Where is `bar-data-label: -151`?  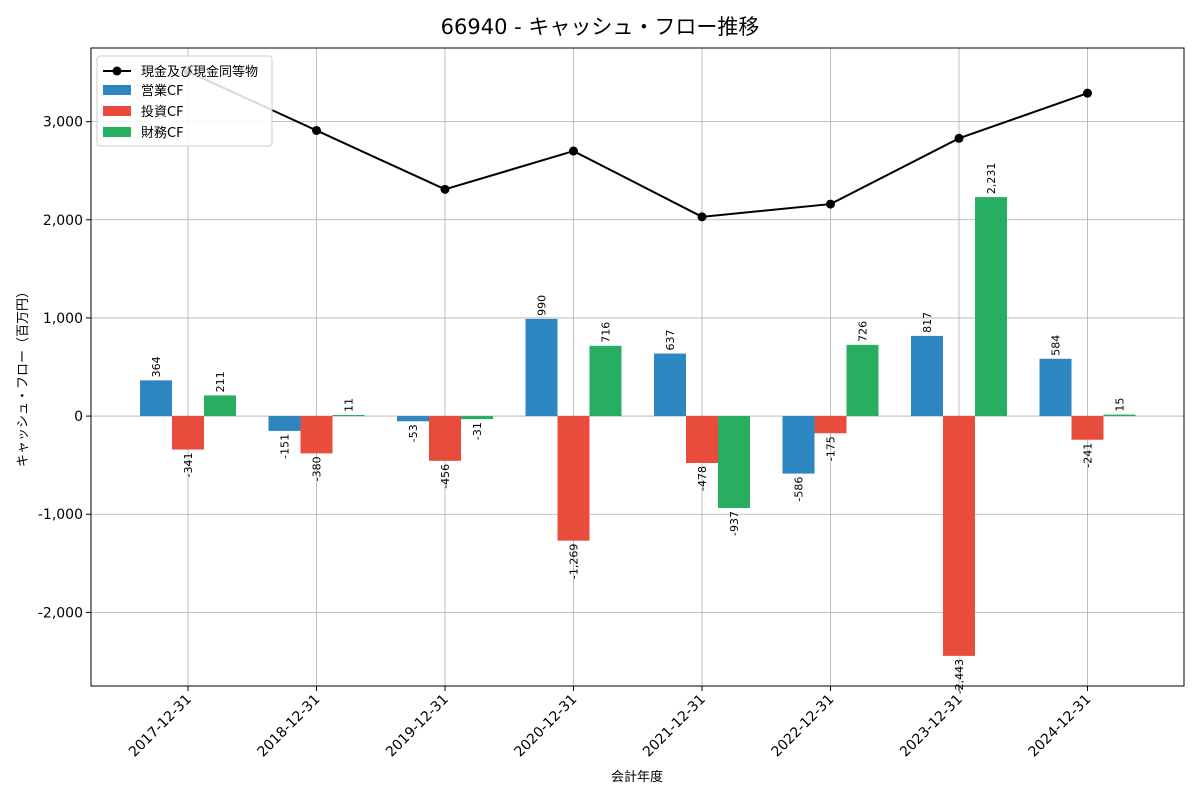 bar-data-label: -151 is located at coordinates (285, 446).